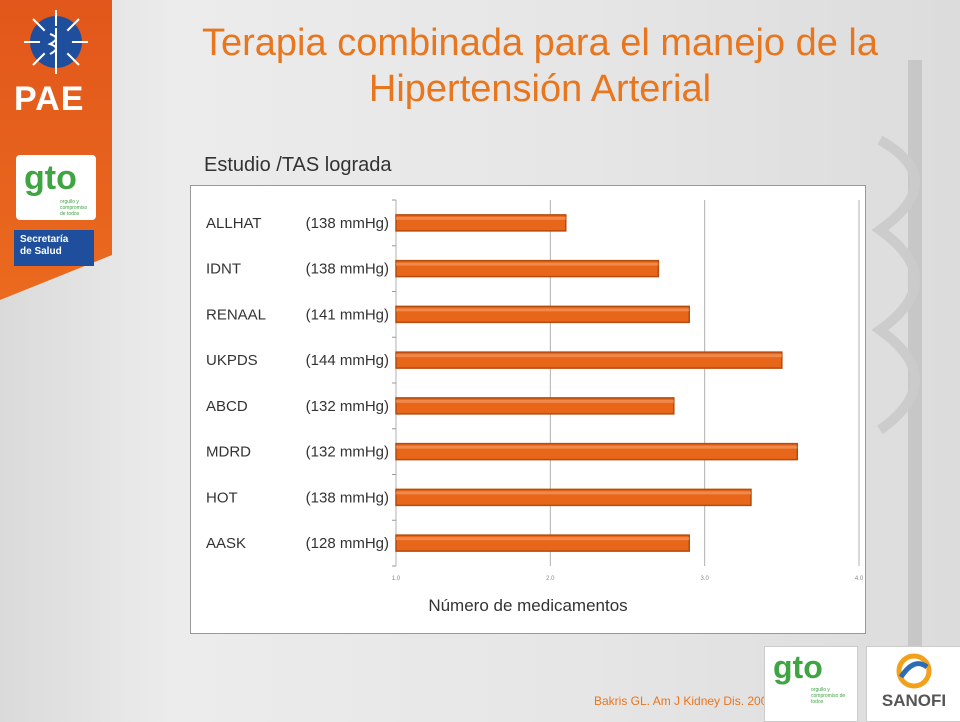 The height and width of the screenshot is (722, 960). What do you see at coordinates (234, 223) in the screenshot?
I see `category-label: ALLHAT` at bounding box center [234, 223].